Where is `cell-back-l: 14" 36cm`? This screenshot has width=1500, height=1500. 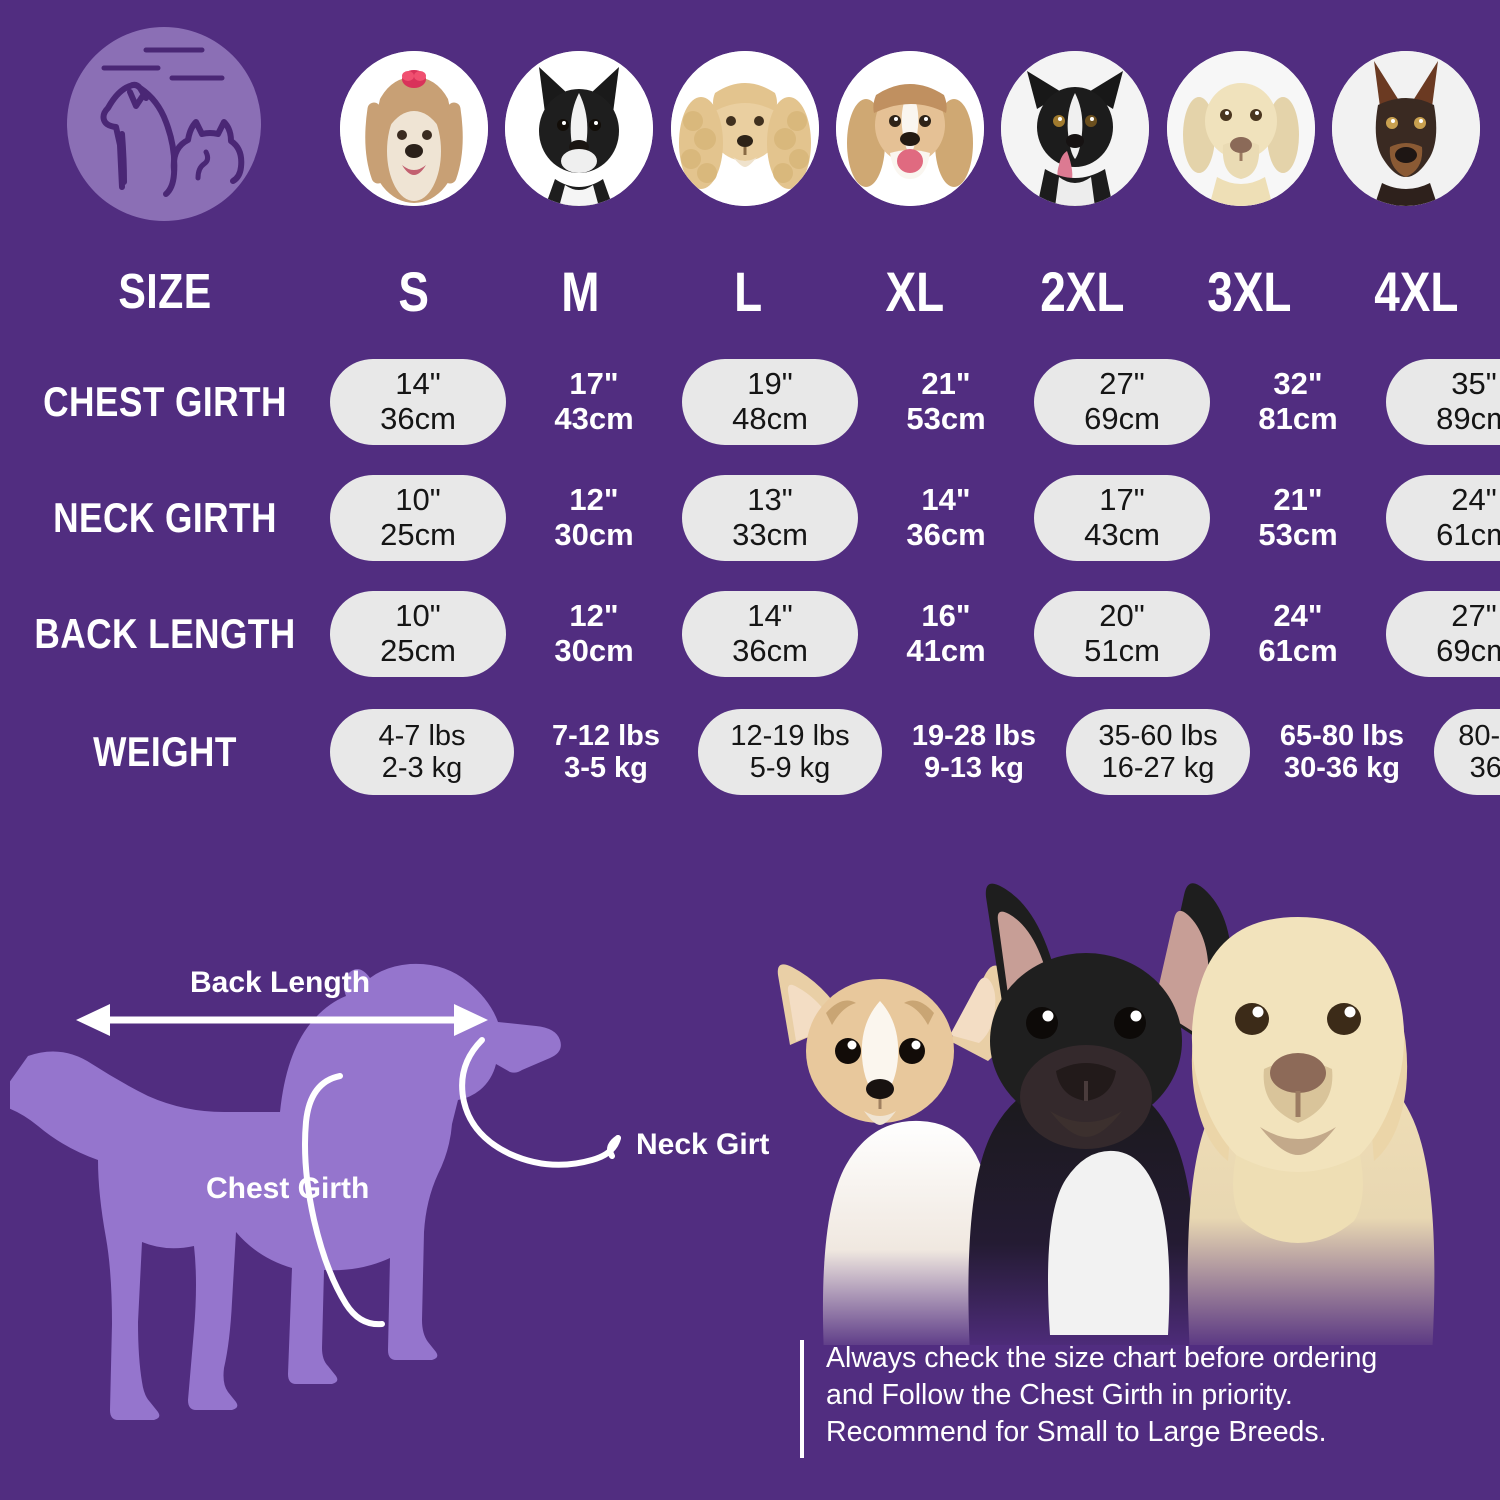
cell-back-l: 14" 36cm is located at coordinates (770, 634).